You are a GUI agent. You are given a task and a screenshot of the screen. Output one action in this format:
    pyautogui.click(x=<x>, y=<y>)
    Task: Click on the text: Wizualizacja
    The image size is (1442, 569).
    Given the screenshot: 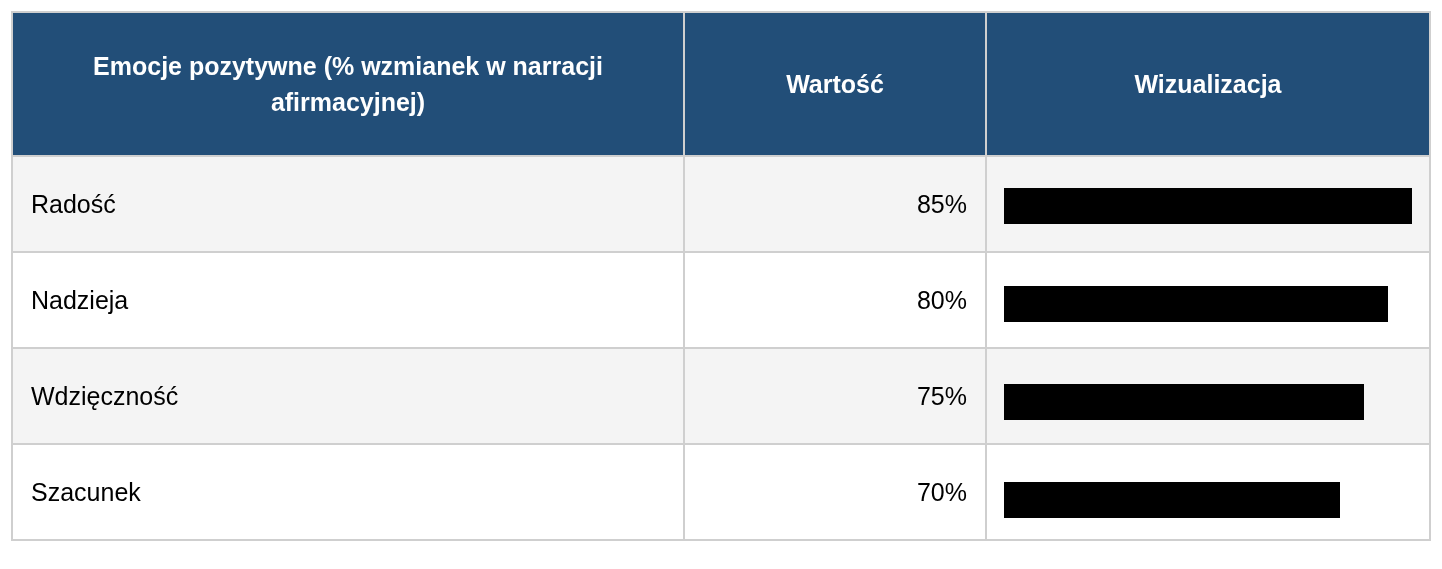 What is the action you would take?
    pyautogui.click(x=1208, y=84)
    